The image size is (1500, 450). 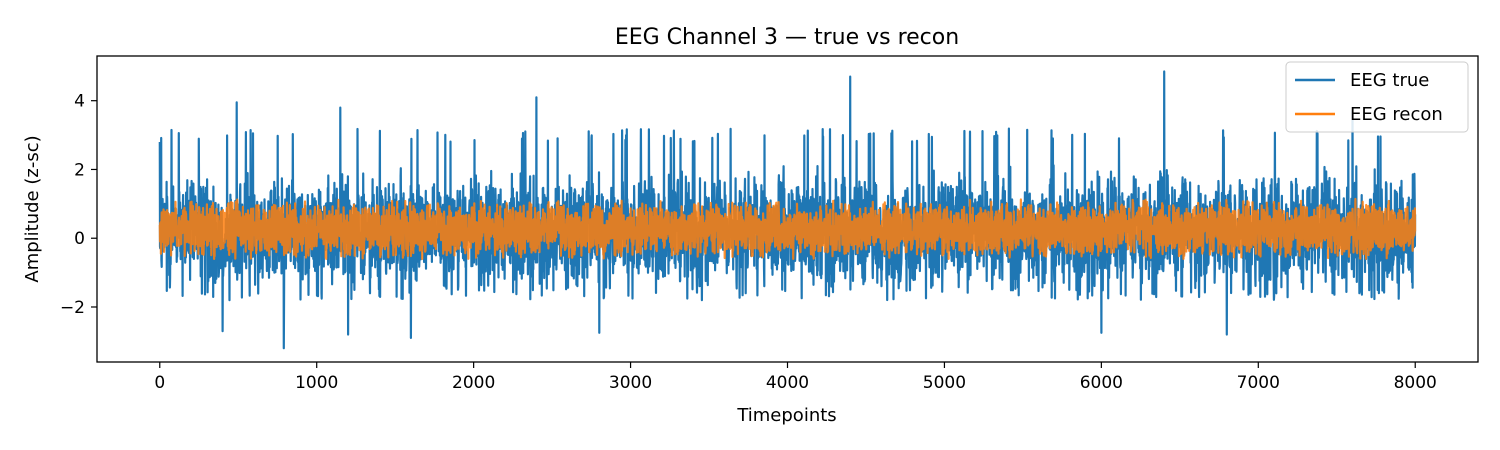 What do you see at coordinates (78, 205) in the screenshot?
I see `y-axis: −2 0 2 4` at bounding box center [78, 205].